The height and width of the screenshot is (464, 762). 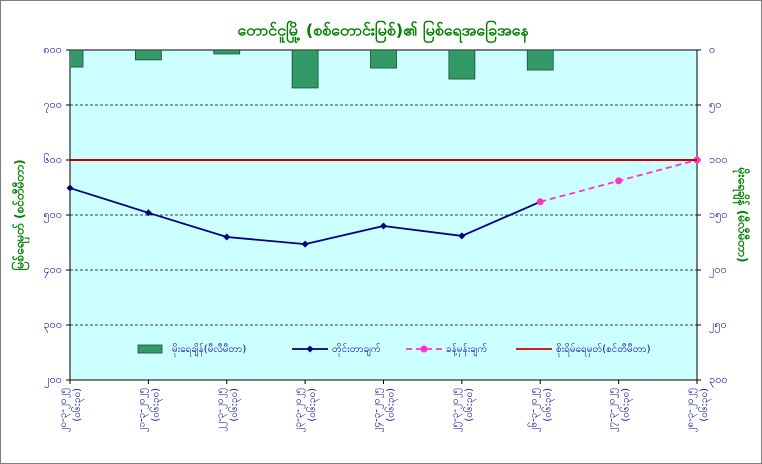 I want to click on y-tick-label: ၈၀၀, so click(x=52, y=49).